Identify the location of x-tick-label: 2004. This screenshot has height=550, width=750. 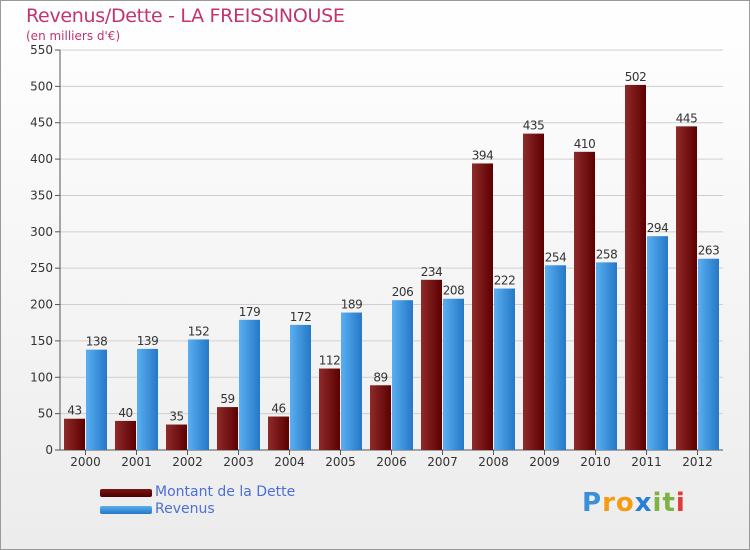
(289, 462).